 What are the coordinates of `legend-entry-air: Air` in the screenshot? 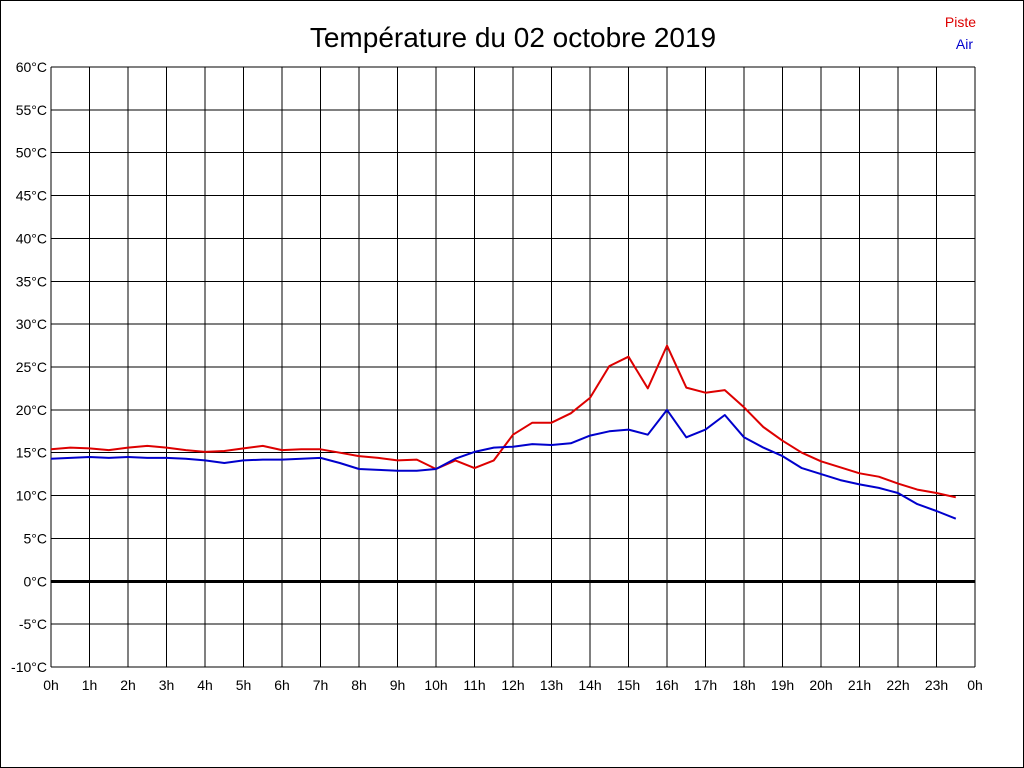 It's located at (964, 44).